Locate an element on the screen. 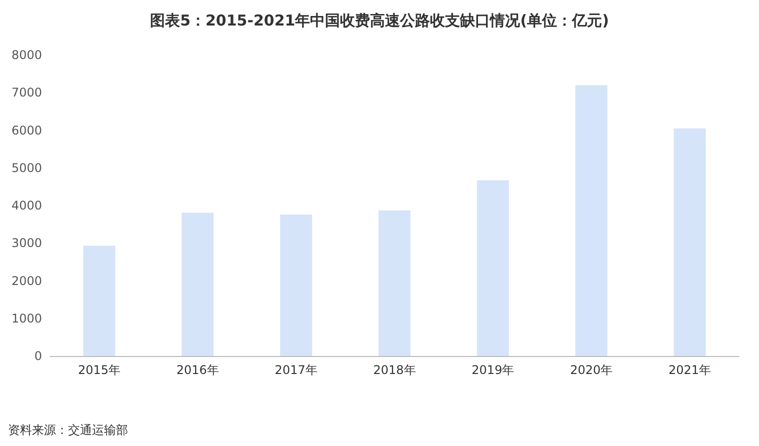 This screenshot has height=446, width=759. y-tick-label: 0 is located at coordinates (38, 356).